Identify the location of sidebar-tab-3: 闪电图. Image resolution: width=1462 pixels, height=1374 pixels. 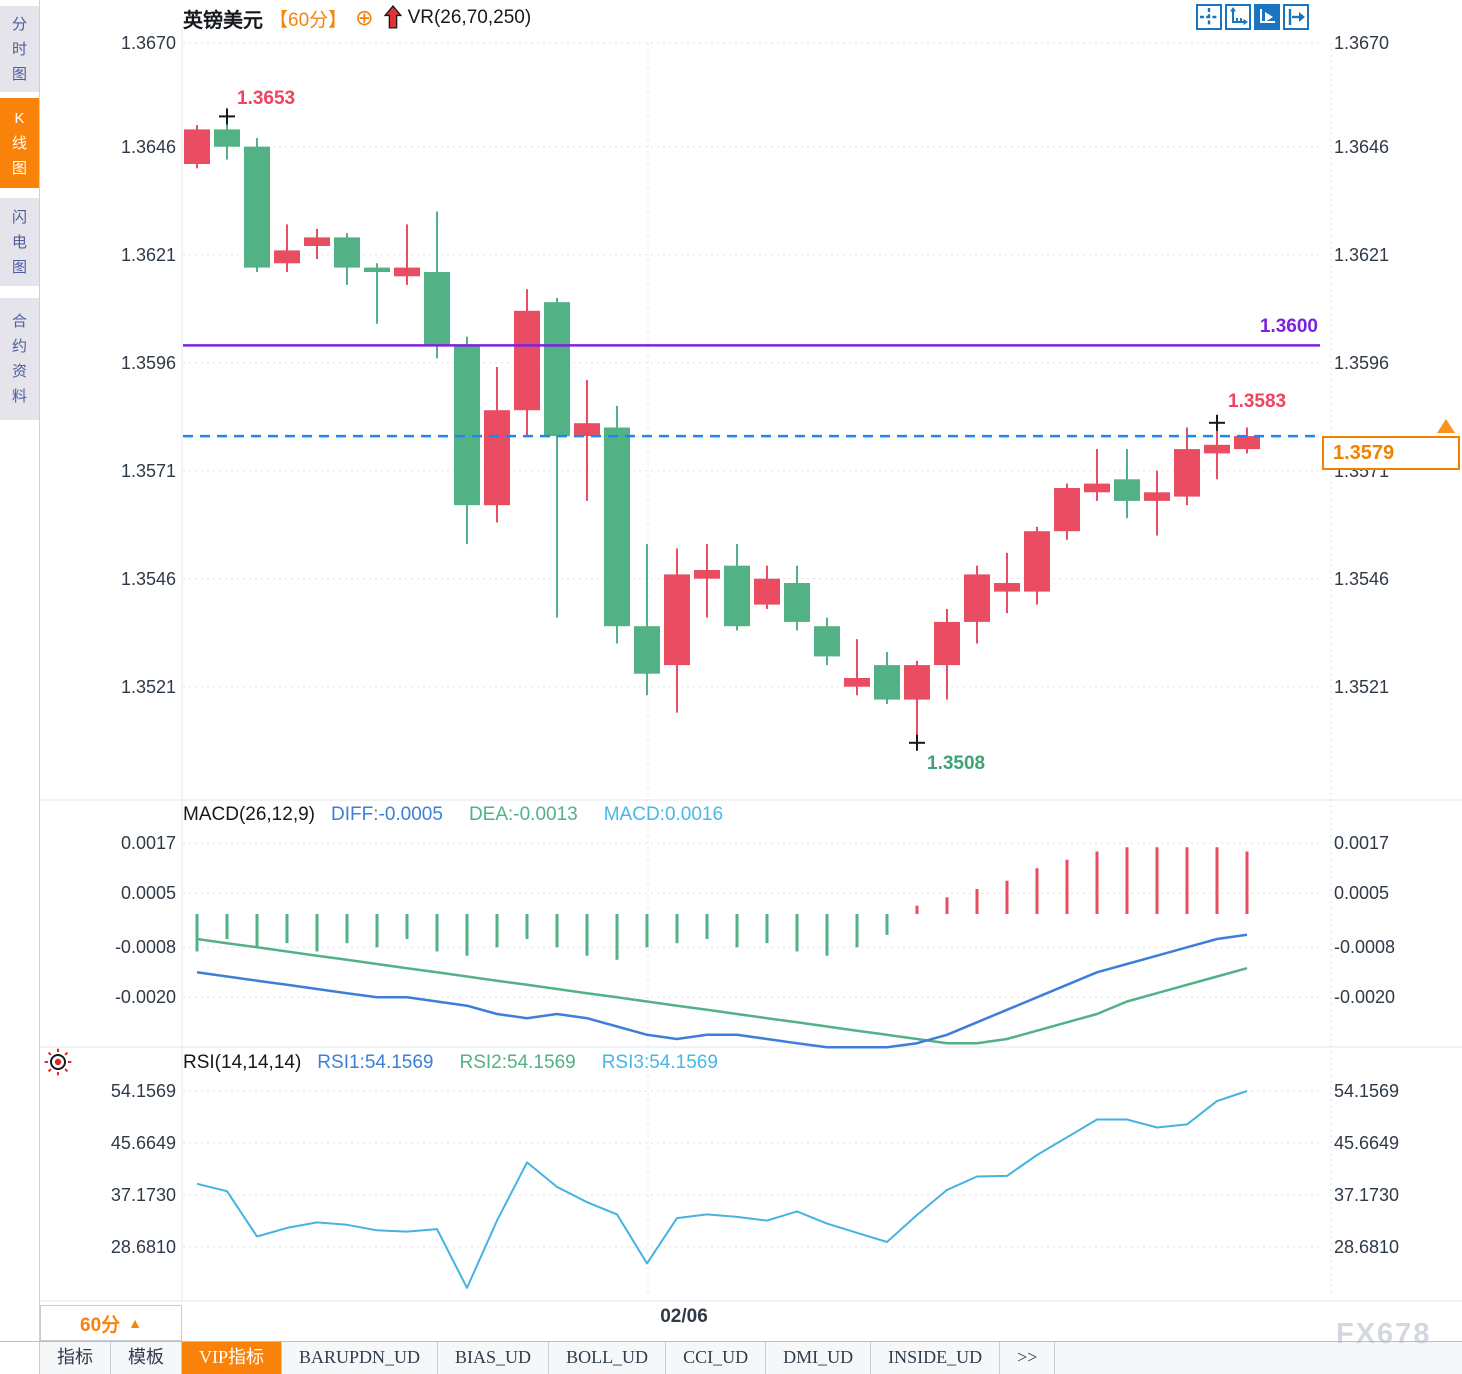
(19, 242).